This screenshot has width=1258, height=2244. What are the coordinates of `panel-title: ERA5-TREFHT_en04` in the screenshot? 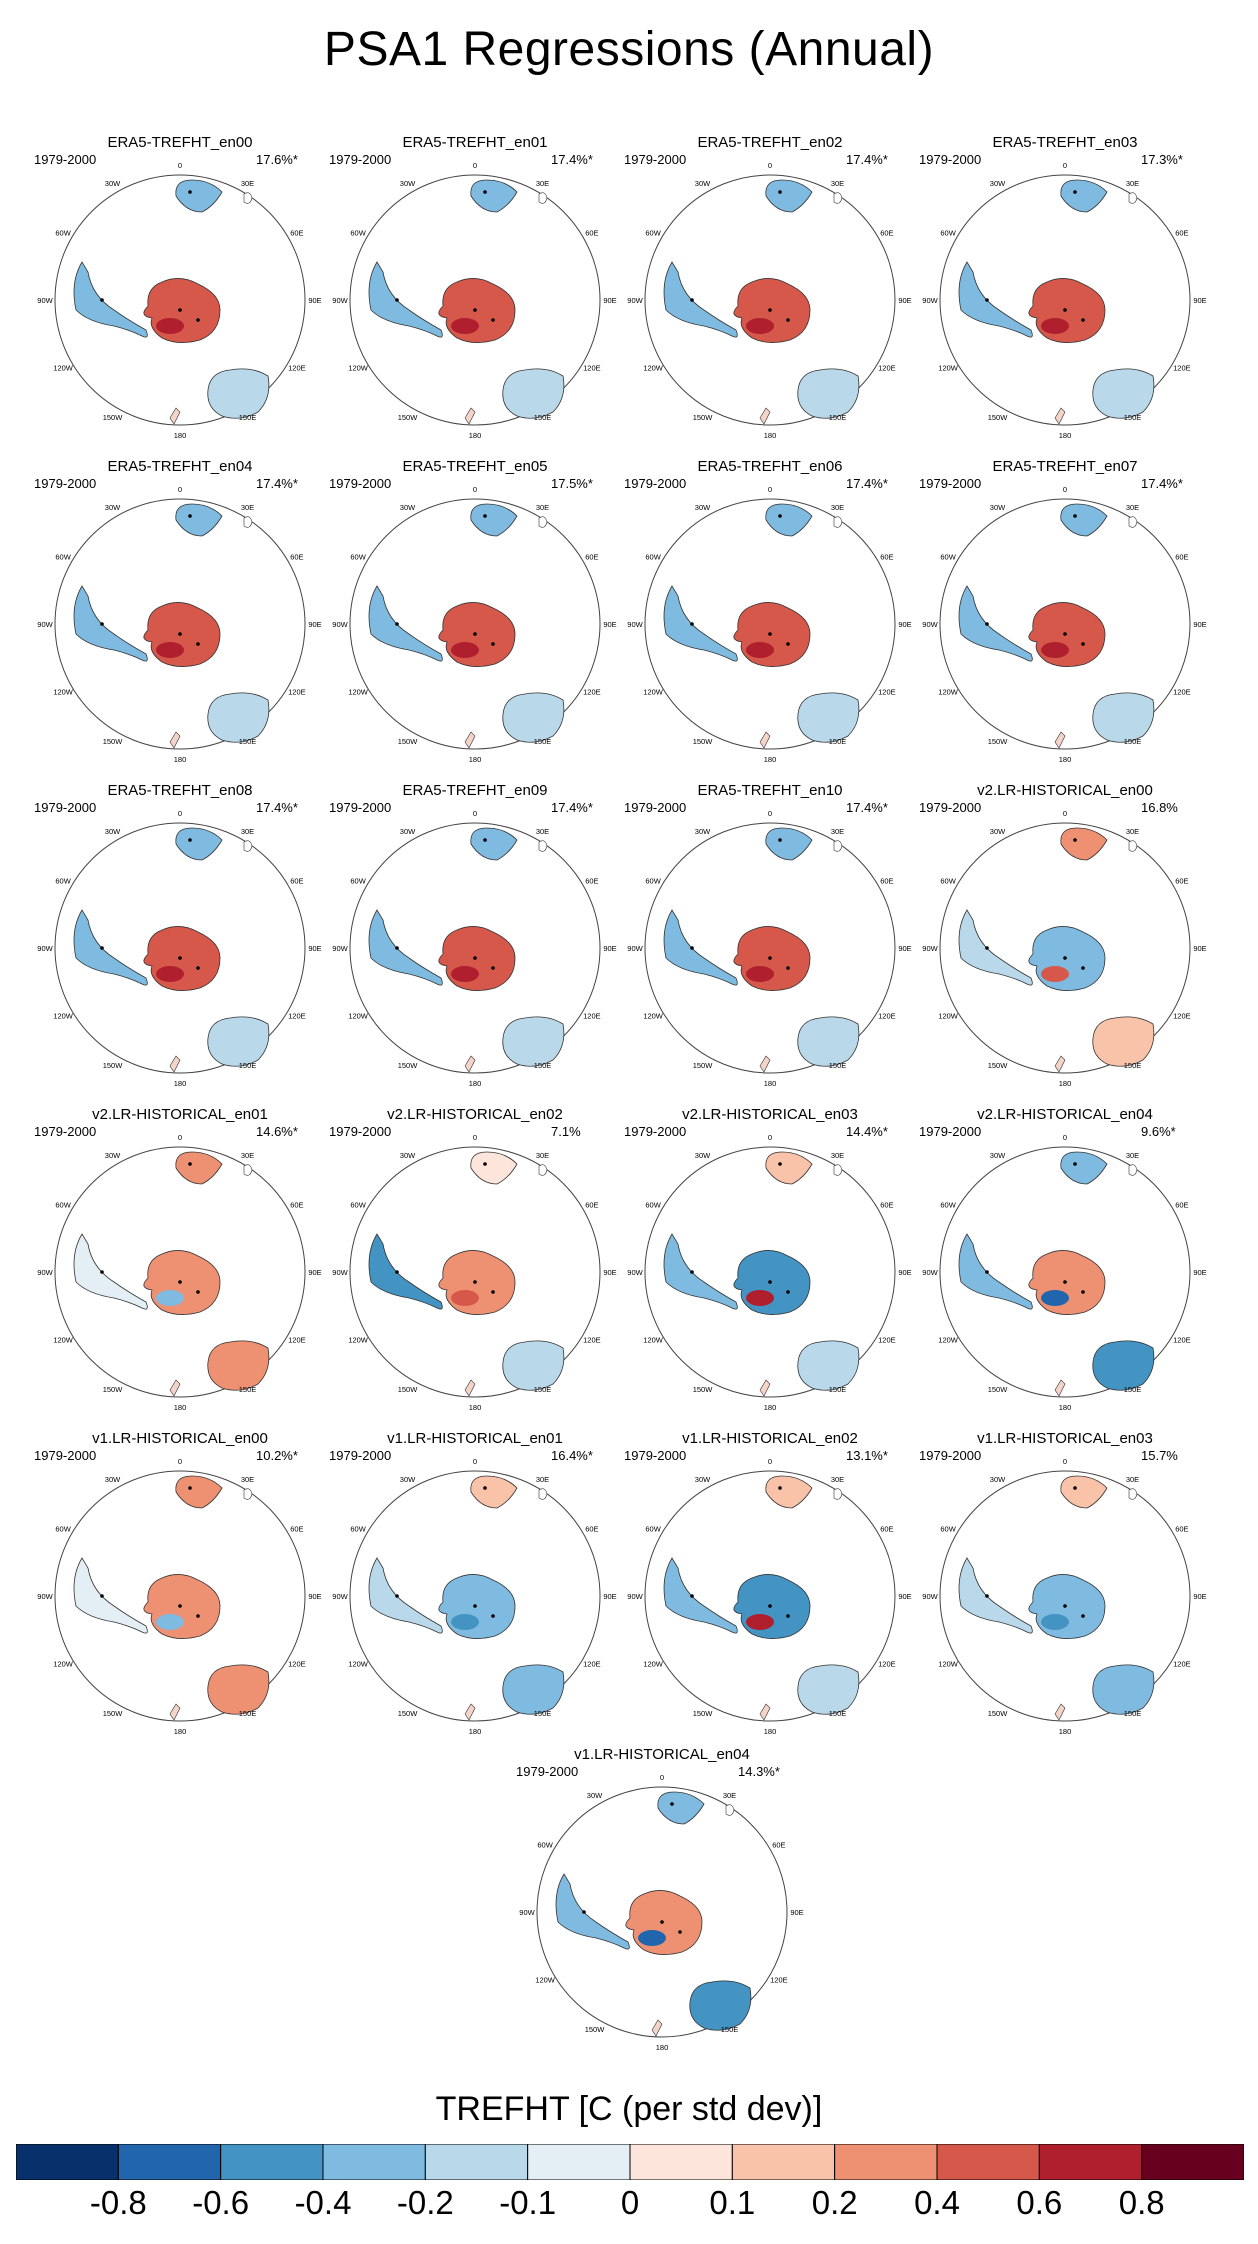 It's located at (180, 466).